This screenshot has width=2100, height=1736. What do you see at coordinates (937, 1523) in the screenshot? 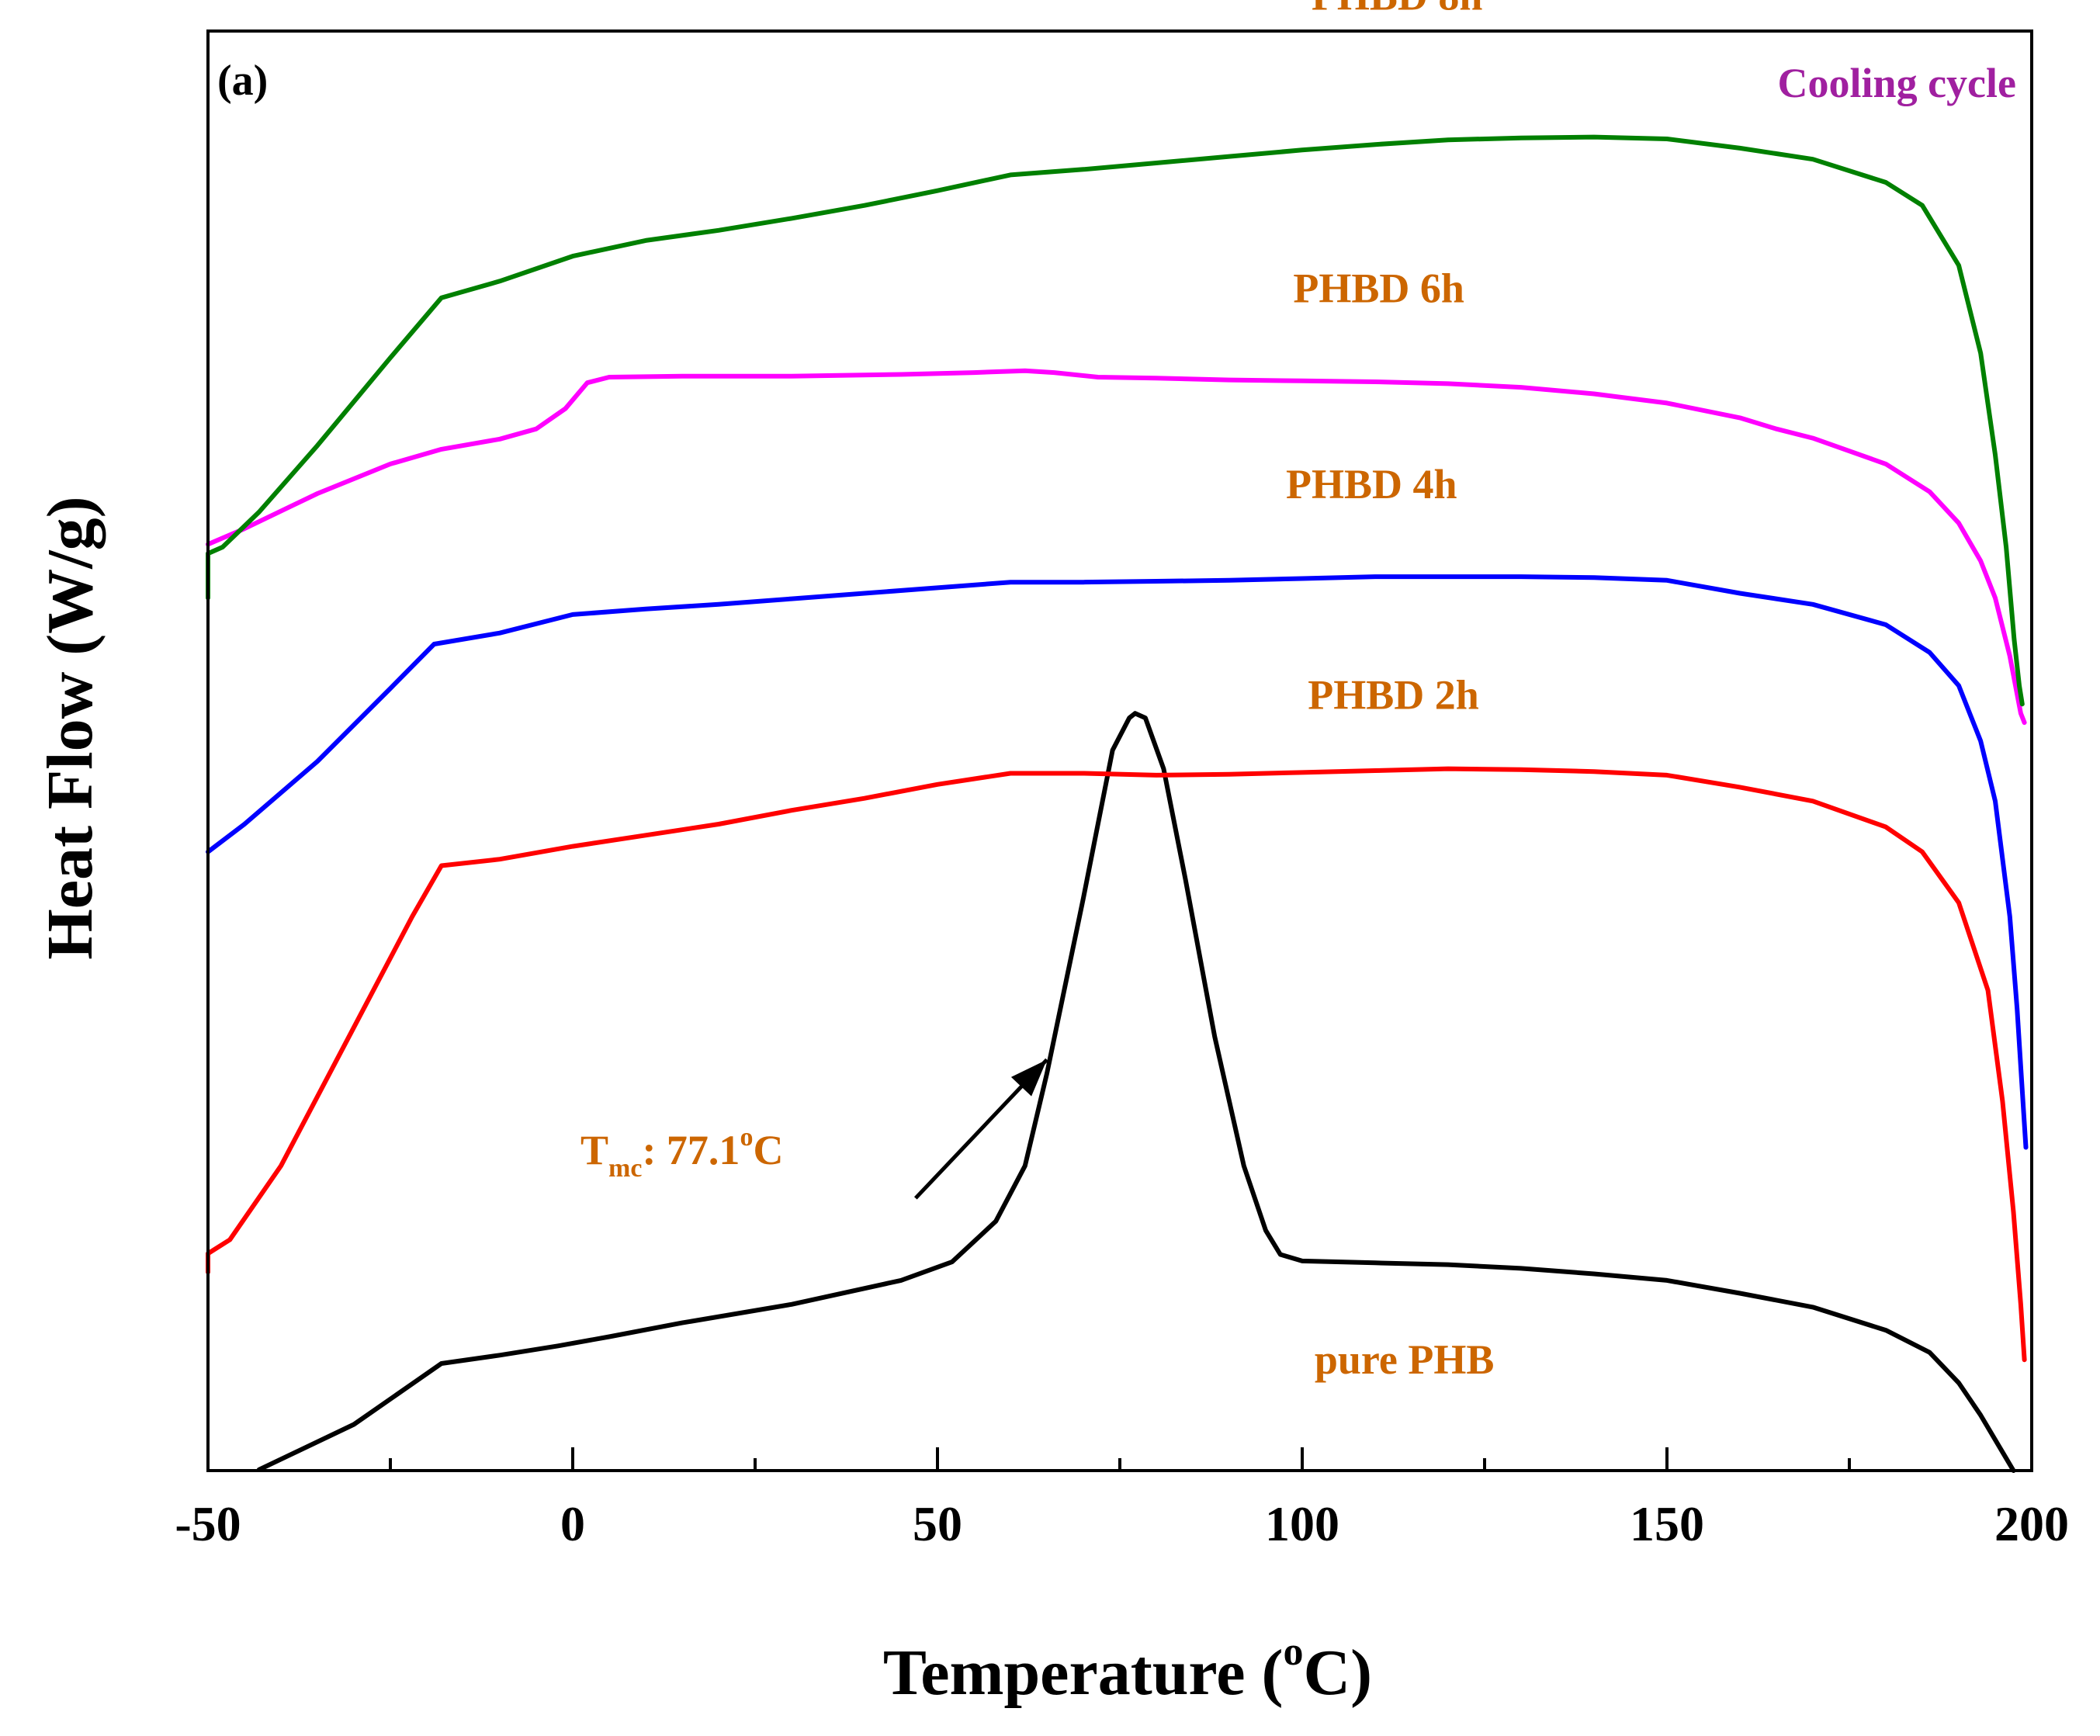
I see `x-tick-label: 50` at bounding box center [937, 1523].